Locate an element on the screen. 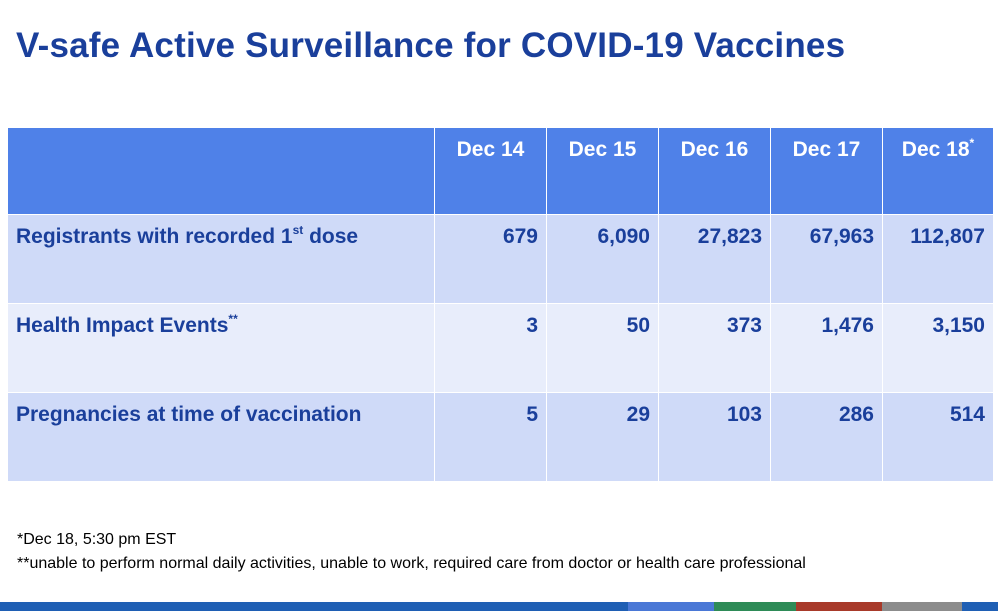  column-header: Dec 16 is located at coordinates (714, 171).